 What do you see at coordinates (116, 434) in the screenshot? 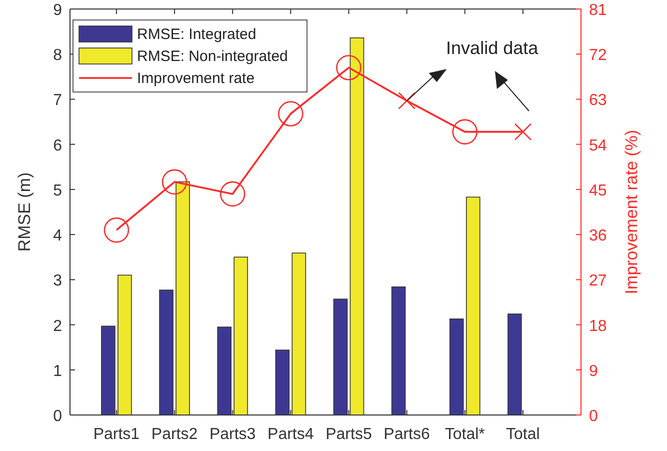
I see `x-tick-label: Parts1` at bounding box center [116, 434].